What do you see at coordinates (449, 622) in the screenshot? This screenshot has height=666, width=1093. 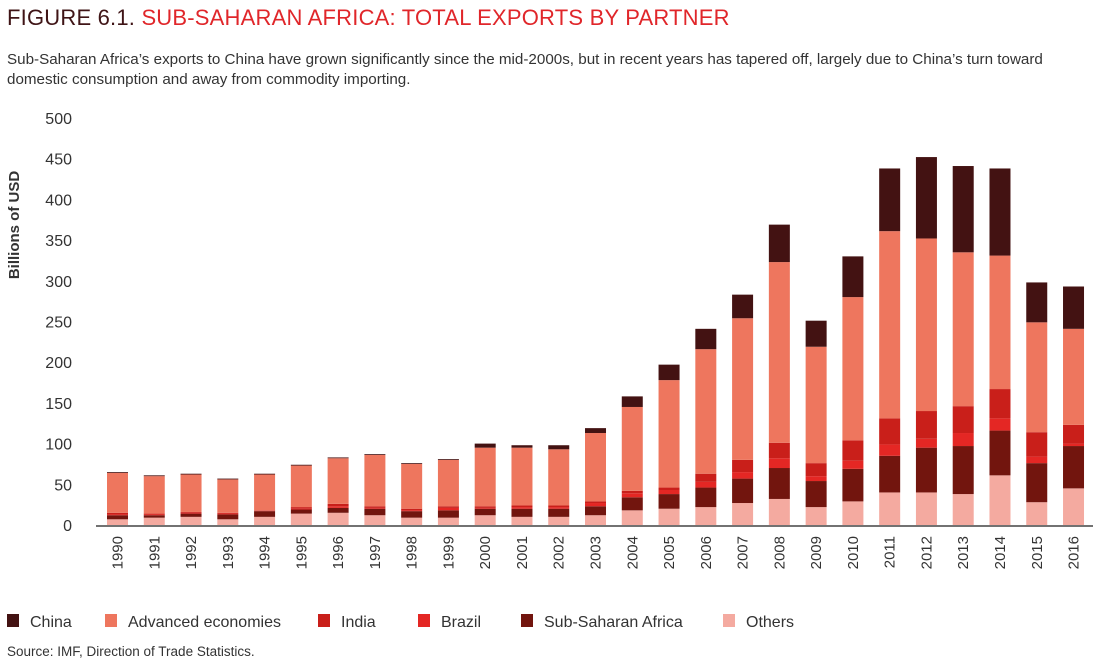 I see `legend-item-brazil: Brazil` at bounding box center [449, 622].